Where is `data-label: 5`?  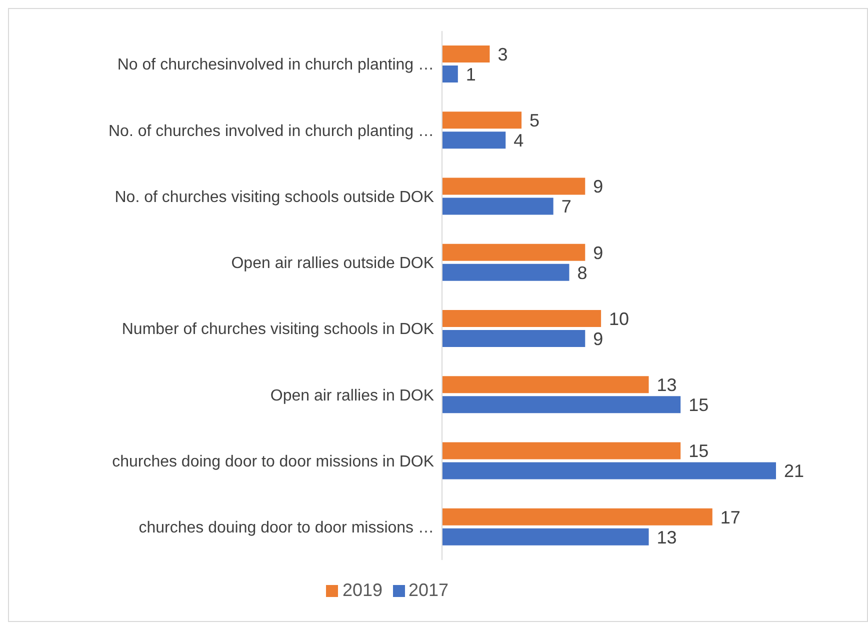 data-label: 5 is located at coordinates (535, 120).